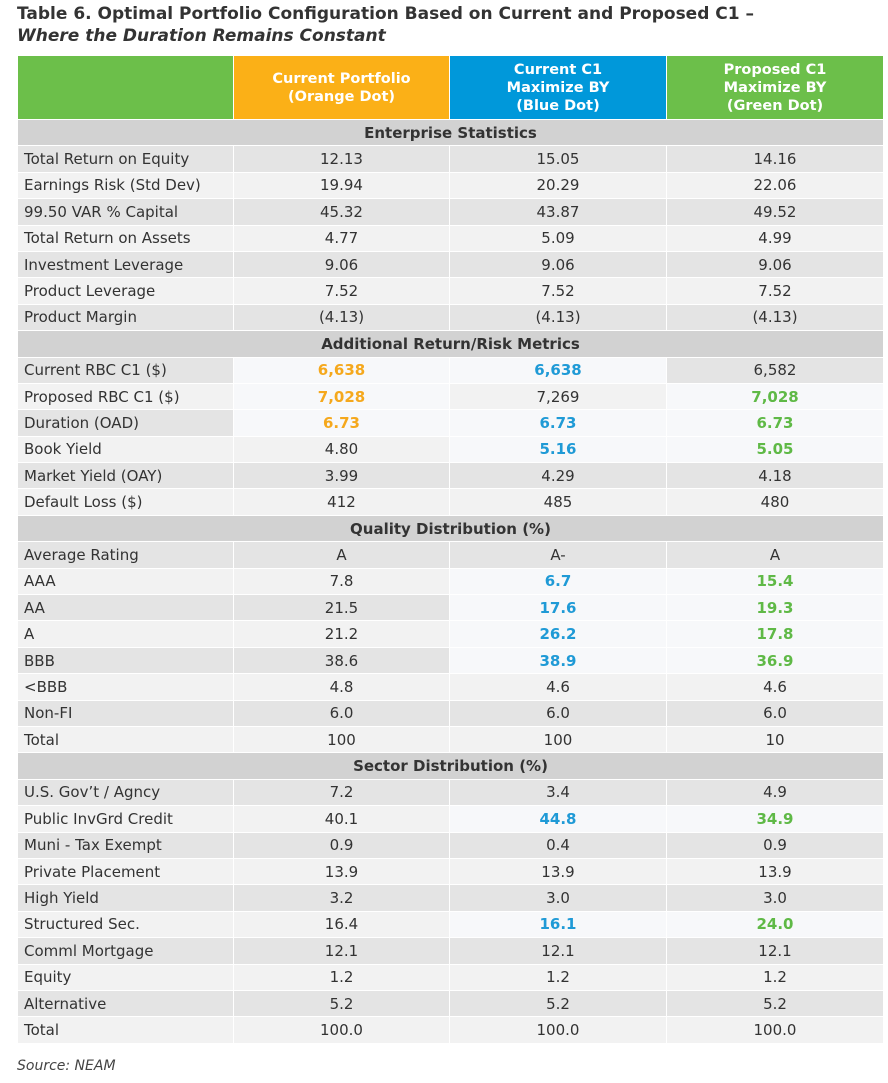 Image resolution: width=888 pixels, height=1083 pixels. I want to click on cell: 21.2, so click(341, 634).